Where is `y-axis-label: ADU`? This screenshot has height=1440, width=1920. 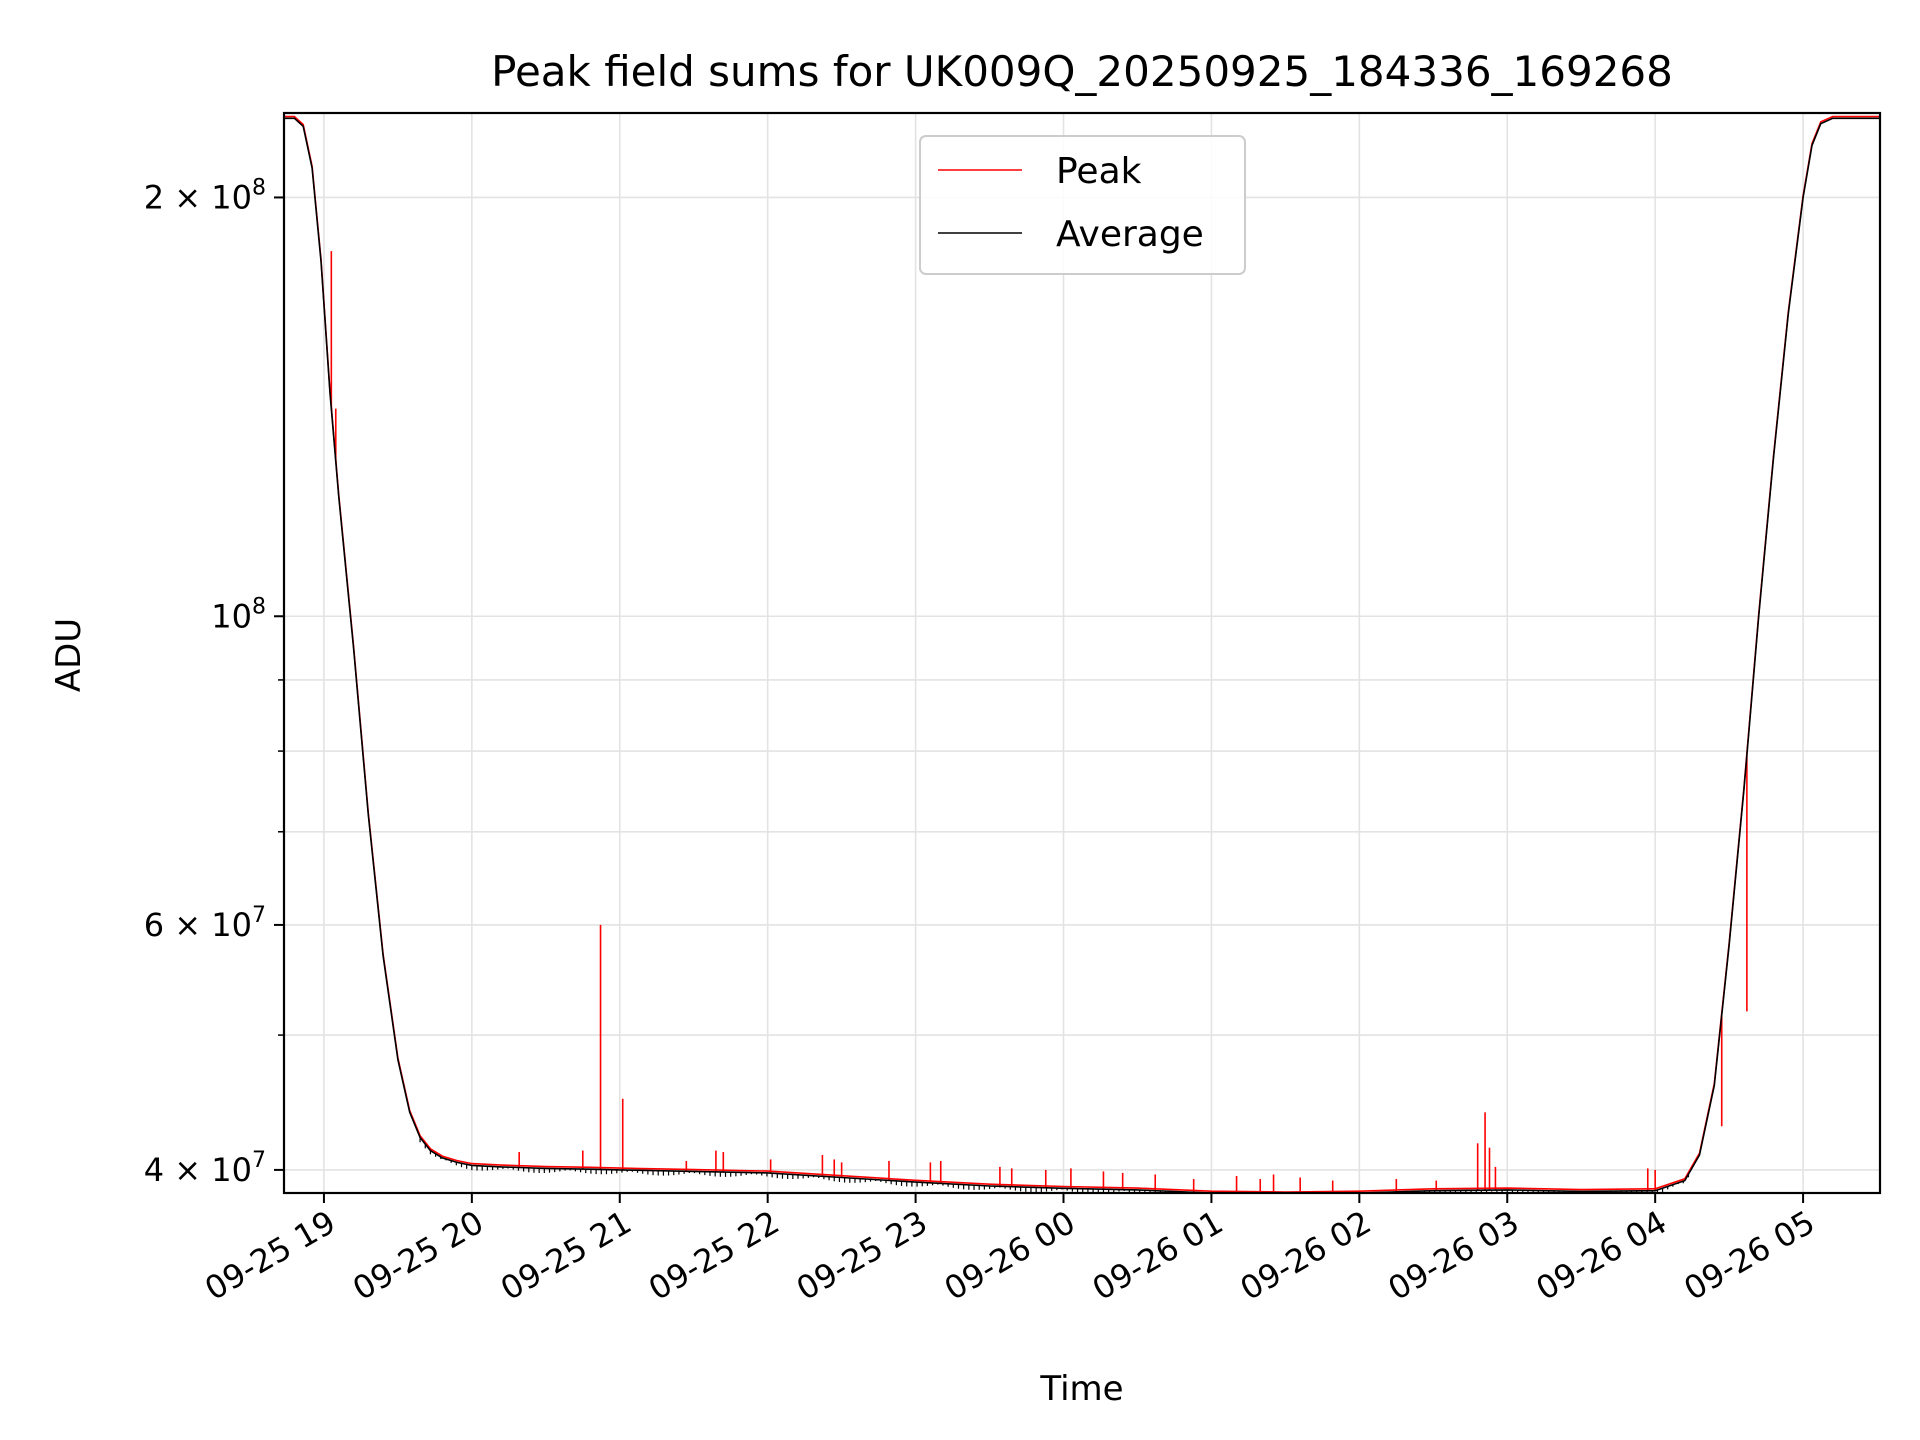
y-axis-label: ADU is located at coordinates (69, 655).